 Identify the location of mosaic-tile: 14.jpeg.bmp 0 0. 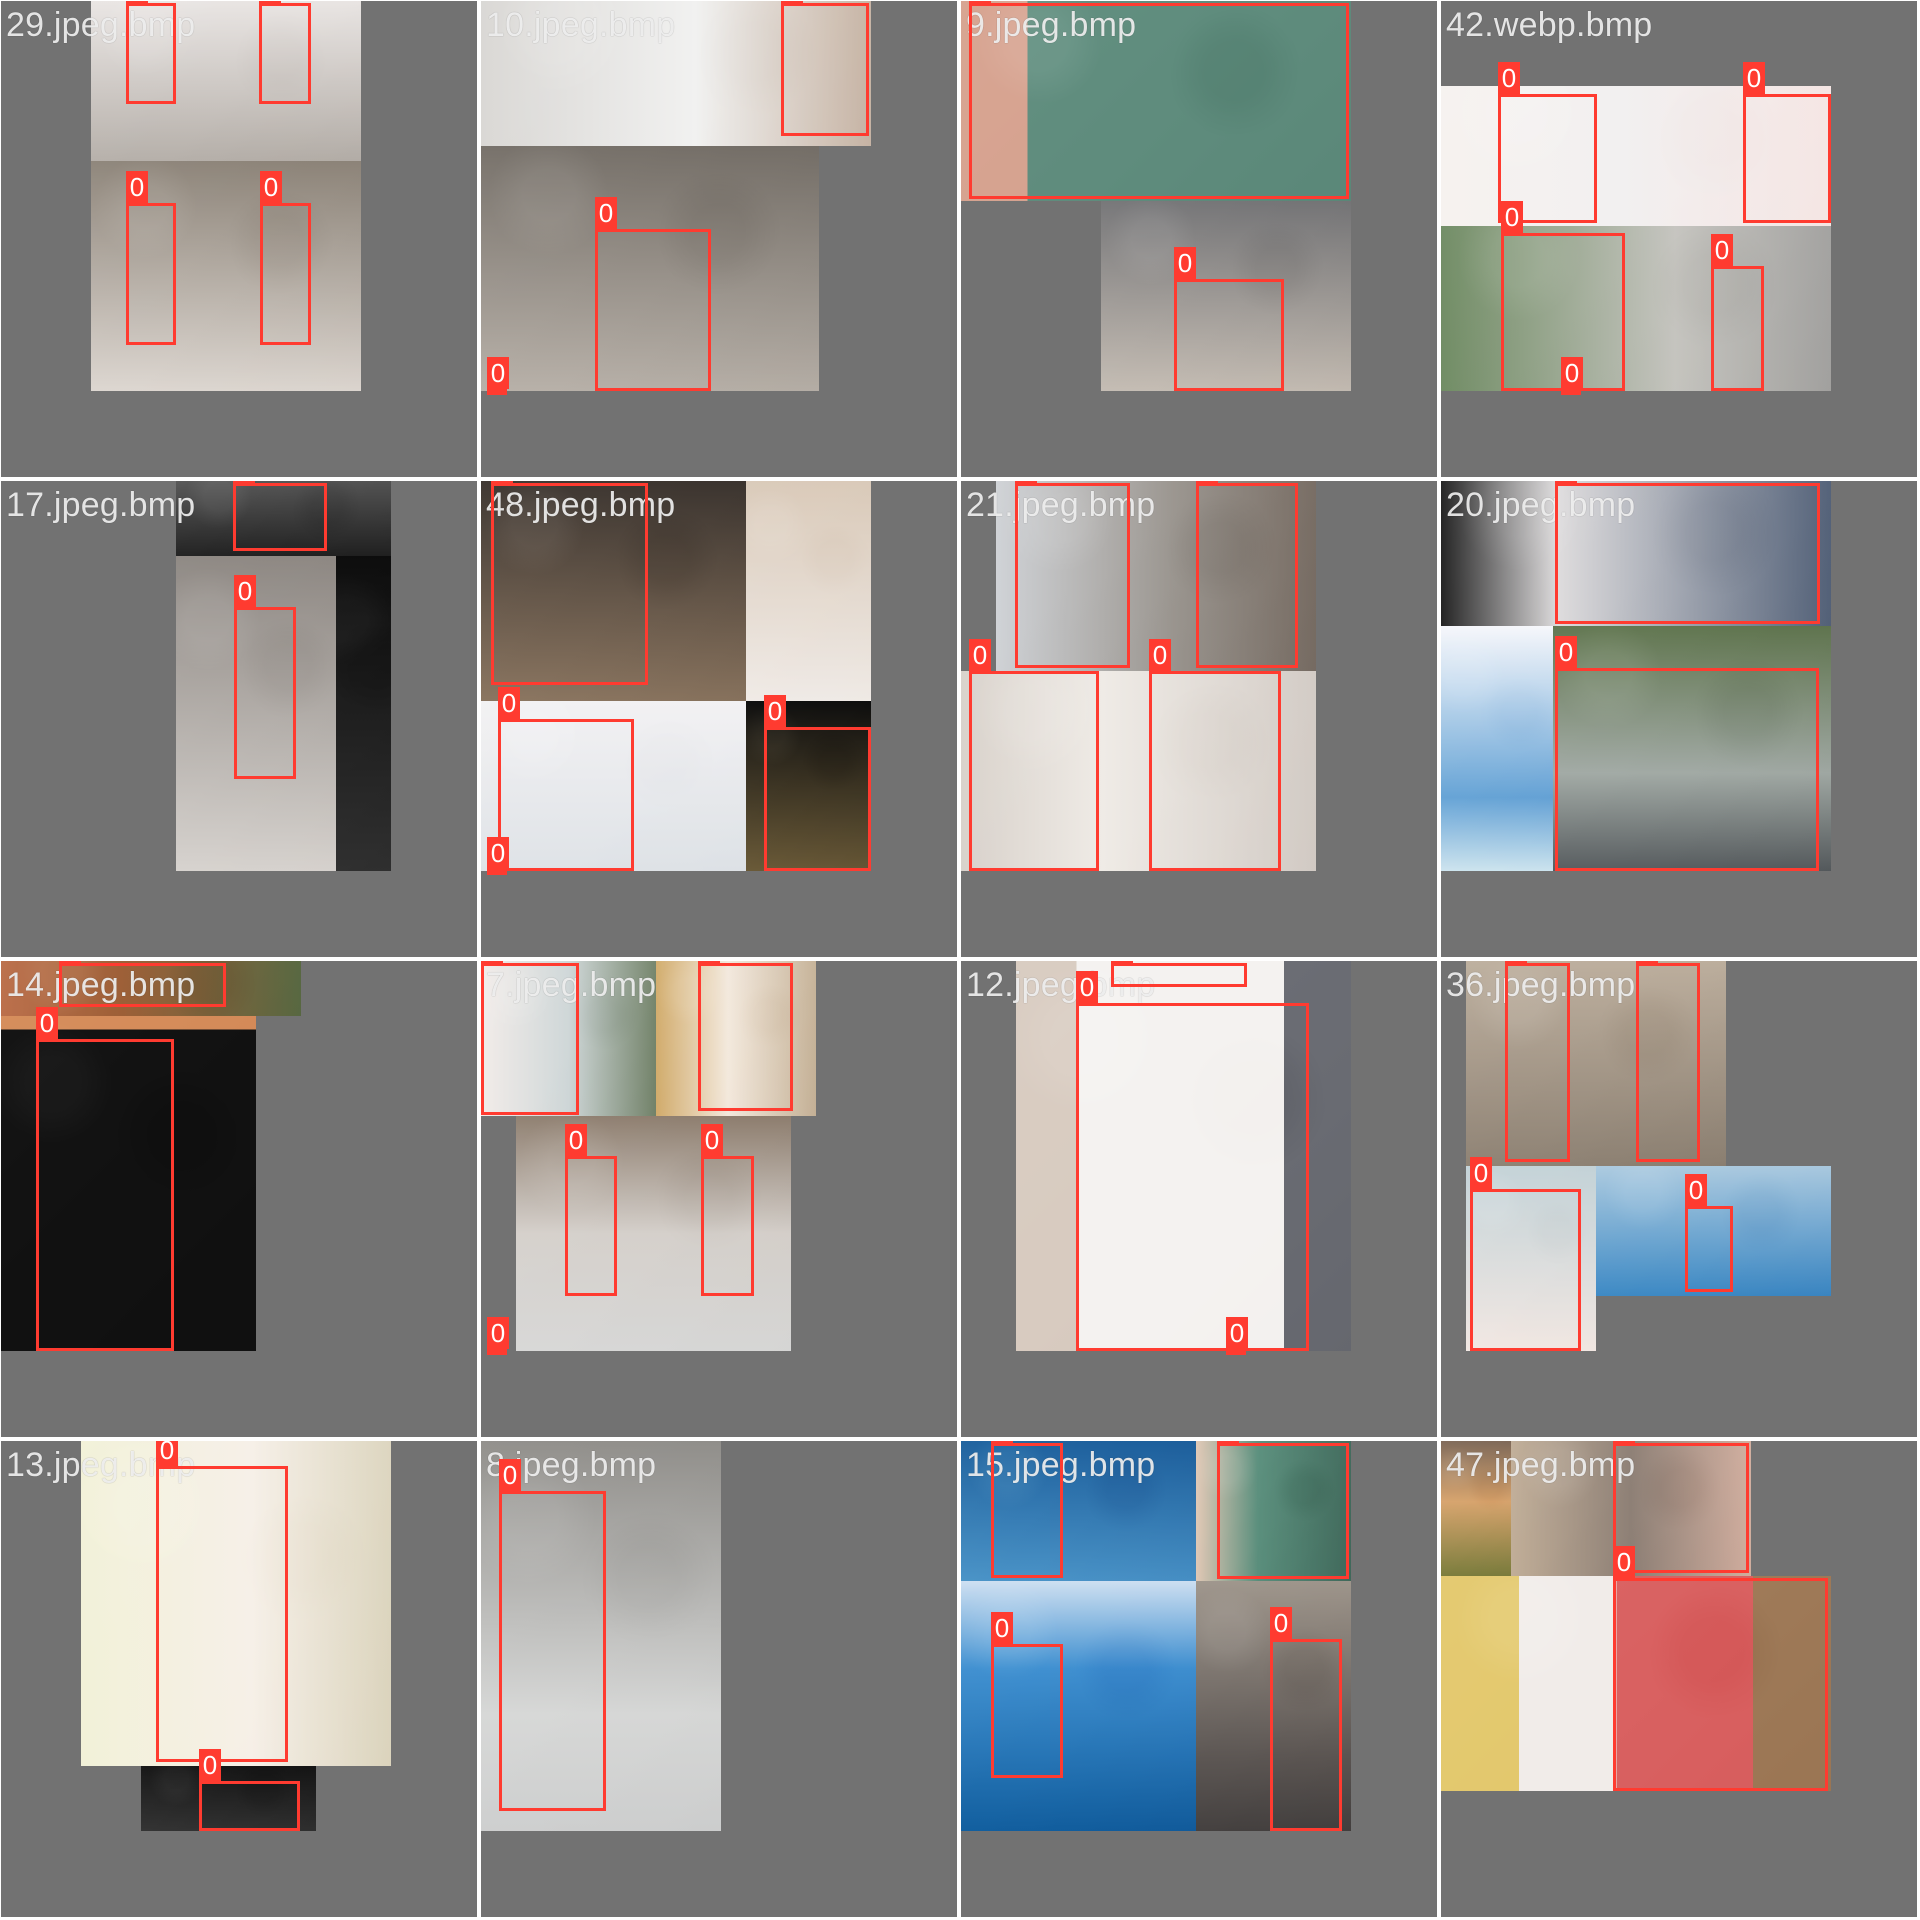
(239, 1199).